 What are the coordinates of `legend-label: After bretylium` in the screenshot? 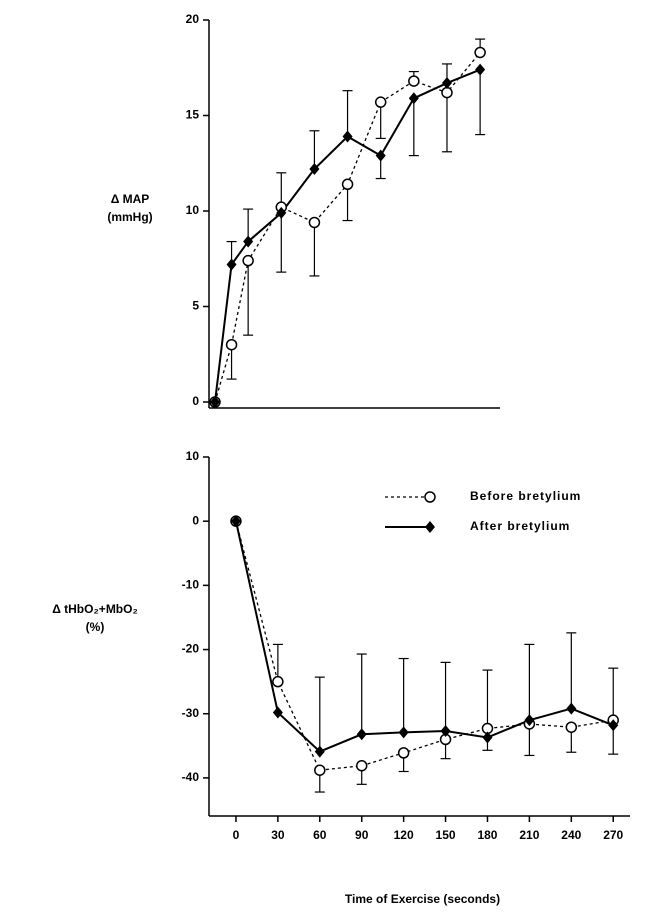 It's located at (520, 526).